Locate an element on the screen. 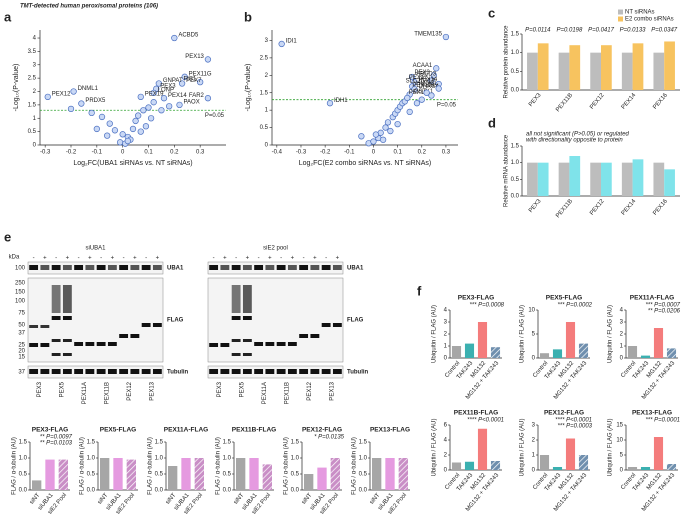 Image resolution: width=685 pixels, height=524 pixels. lane-label: PEX3 is located at coordinates (220, 389).